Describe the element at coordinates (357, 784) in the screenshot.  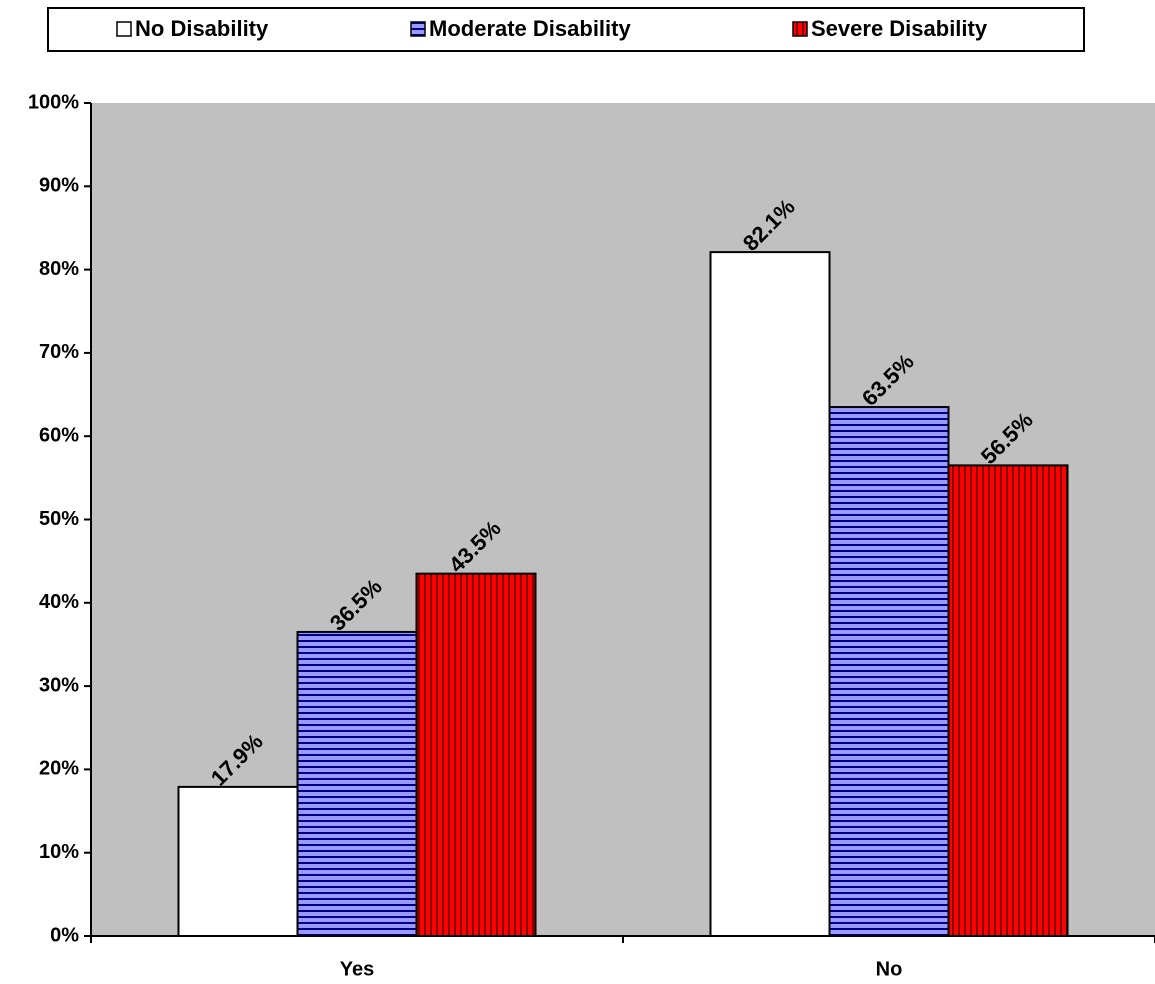
I see `bar-moderate-disability-yes` at that location.